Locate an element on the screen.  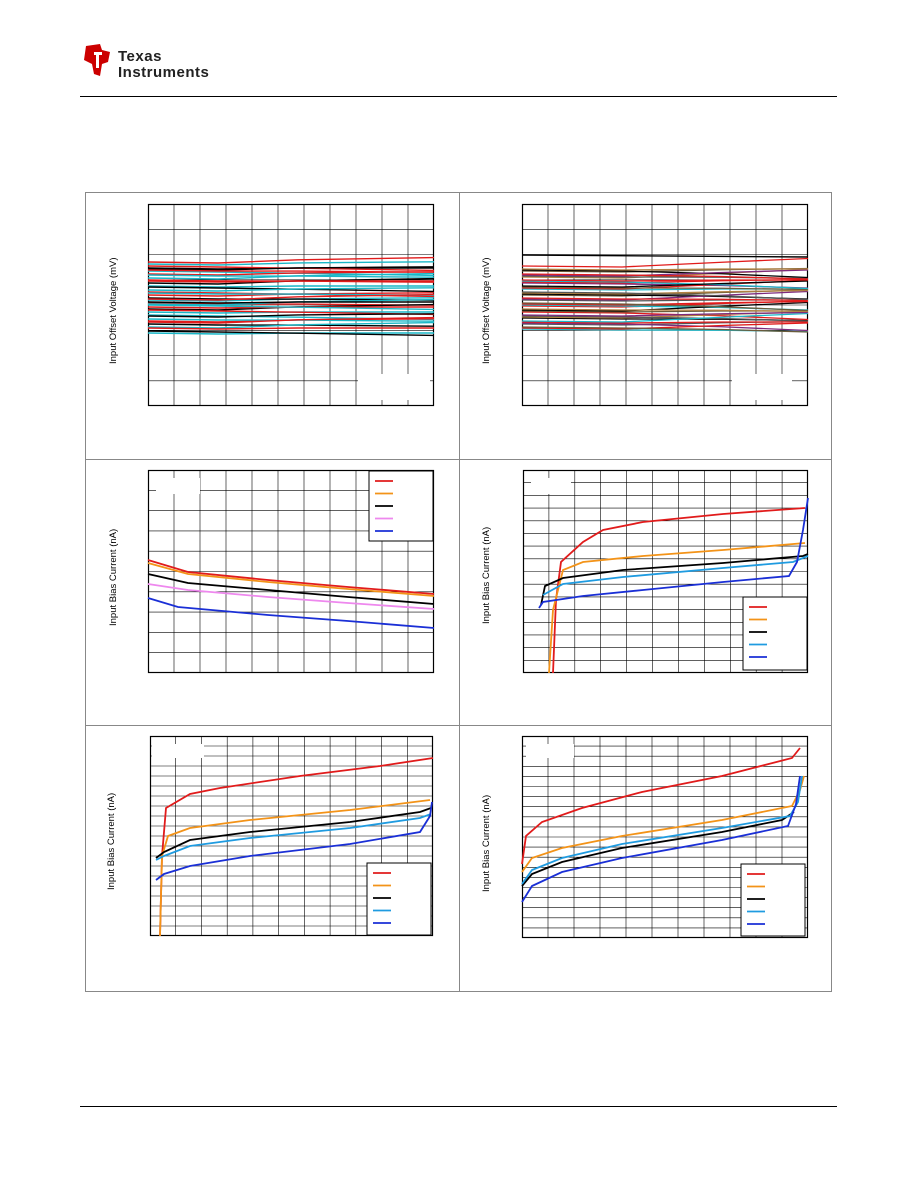
ti-logo-icon is located at coordinates (97, 60).